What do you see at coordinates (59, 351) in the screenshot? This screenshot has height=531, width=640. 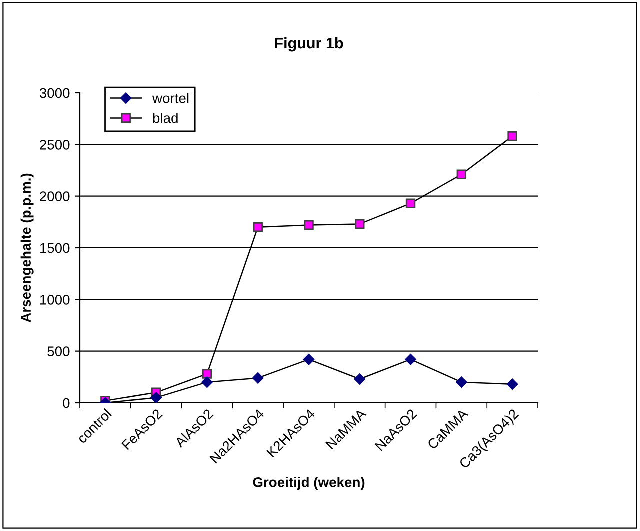 I see `y-tick-label: 500` at bounding box center [59, 351].